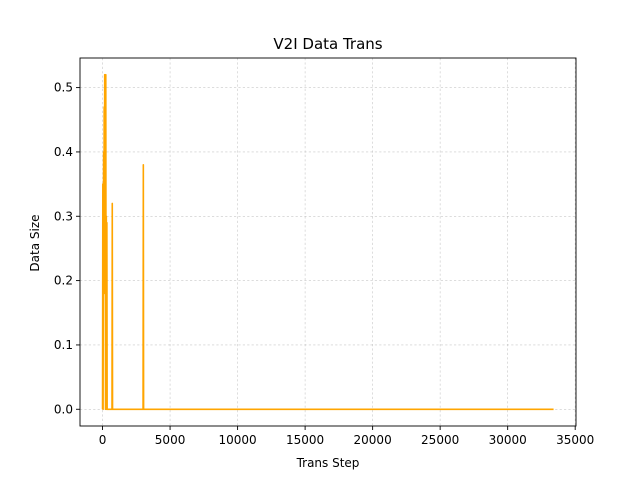 Image resolution: width=640 pixels, height=480 pixels. What do you see at coordinates (63, 216) in the screenshot?
I see `y-tick-label: 0.3` at bounding box center [63, 216].